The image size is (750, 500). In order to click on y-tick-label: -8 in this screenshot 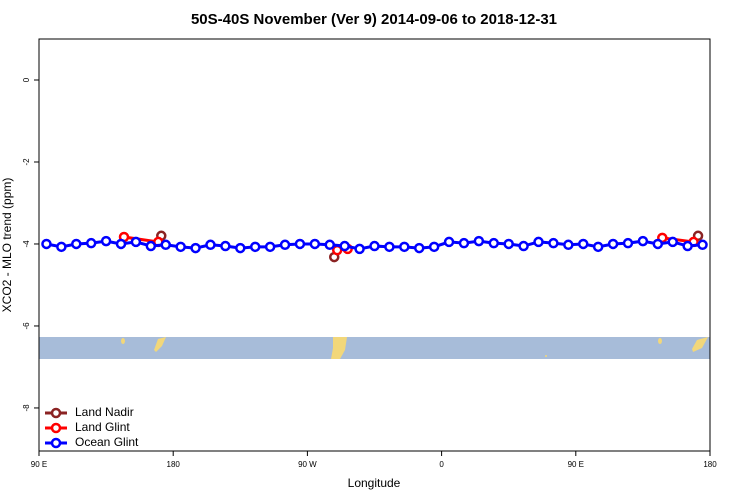, I will do `click(26, 408)`.